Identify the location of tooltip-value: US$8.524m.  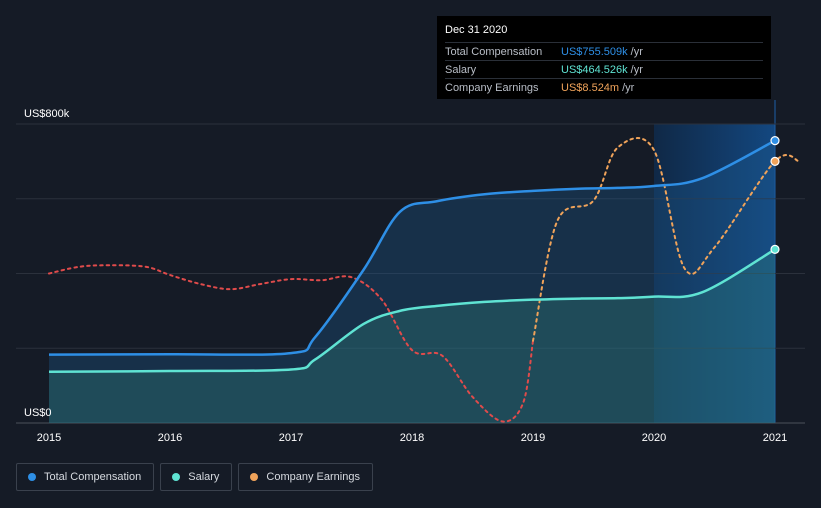
(590, 87).